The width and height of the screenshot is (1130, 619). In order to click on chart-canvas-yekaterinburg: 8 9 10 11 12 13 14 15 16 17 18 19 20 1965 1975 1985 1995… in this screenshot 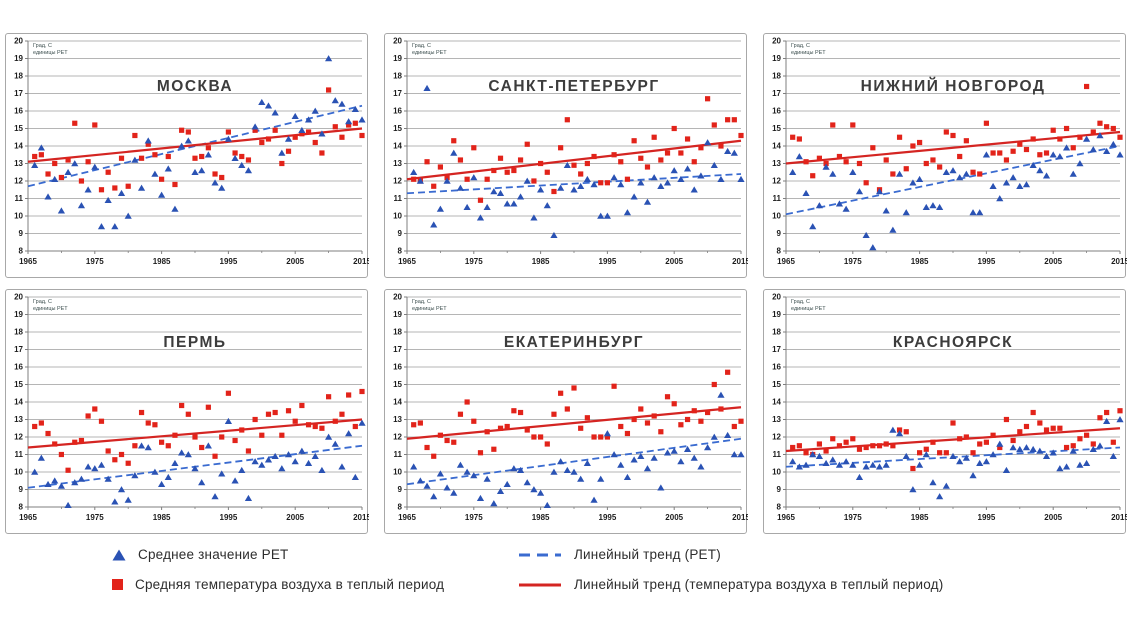, I will do `click(570, 407)`.